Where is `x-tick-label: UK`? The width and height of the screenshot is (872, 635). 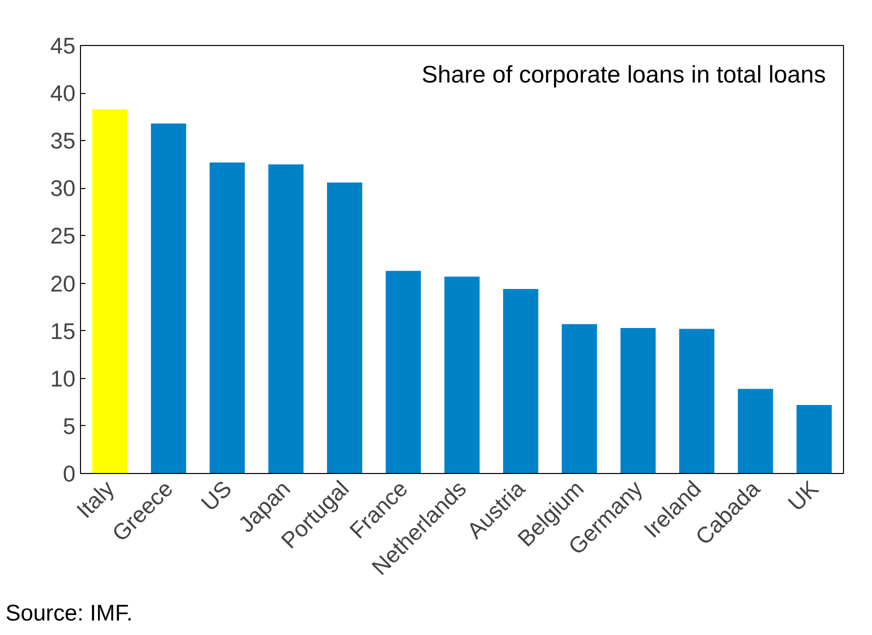
x-tick-label: UK is located at coordinates (803, 495).